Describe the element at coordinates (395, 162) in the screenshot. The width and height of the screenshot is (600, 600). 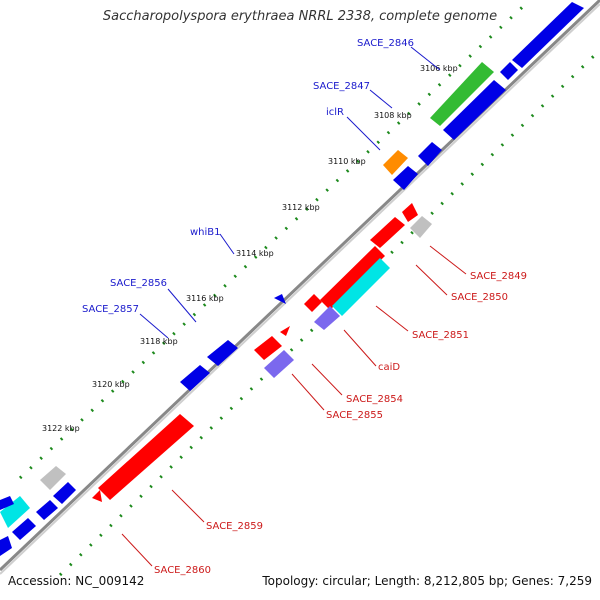
I see `gene-orange-iclr` at that location.